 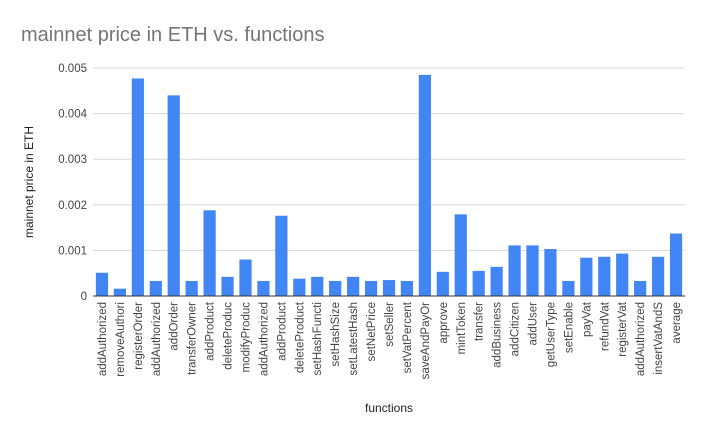 I want to click on y-tick-label: 0.001, so click(x=72, y=251).